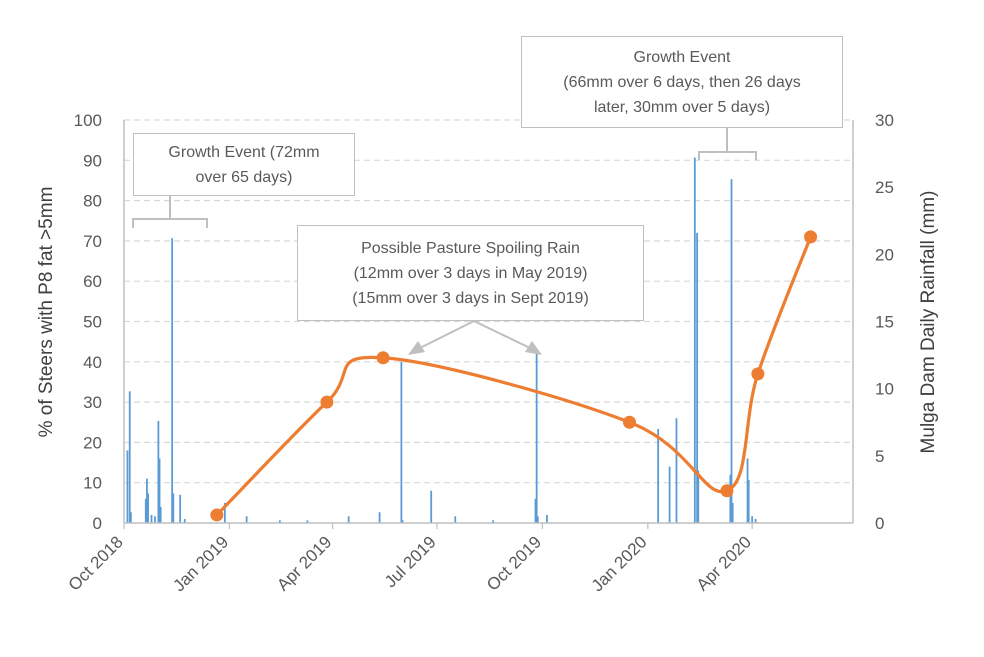  I want to click on y2-axis-title: Mulga Dam Daily Rainfall (mm), so click(928, 322).